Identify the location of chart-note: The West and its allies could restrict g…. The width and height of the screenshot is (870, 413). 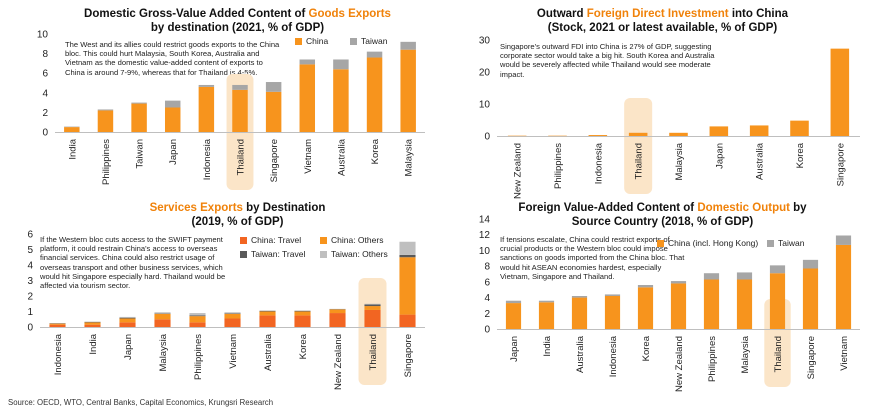
(172, 58).